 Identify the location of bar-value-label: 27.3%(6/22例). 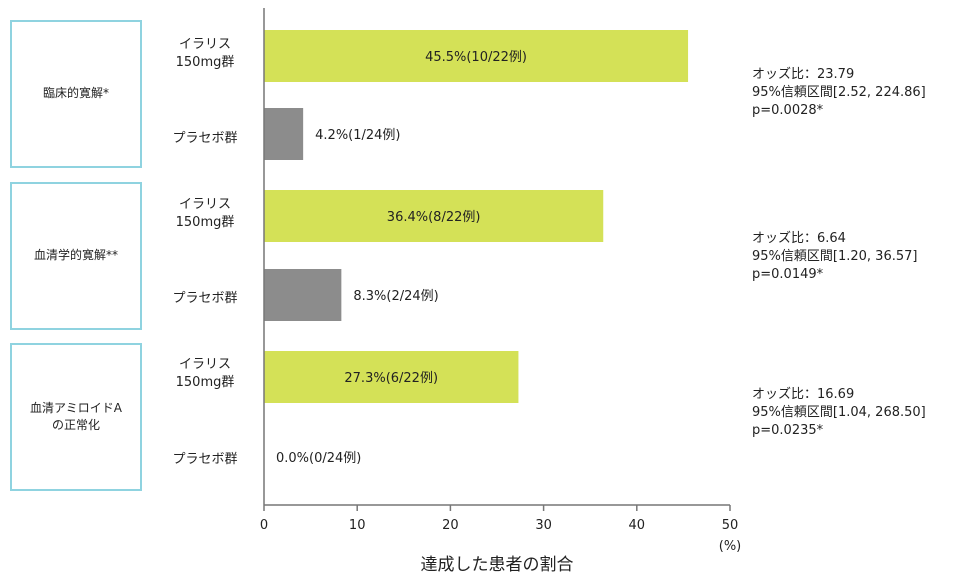
(391, 378).